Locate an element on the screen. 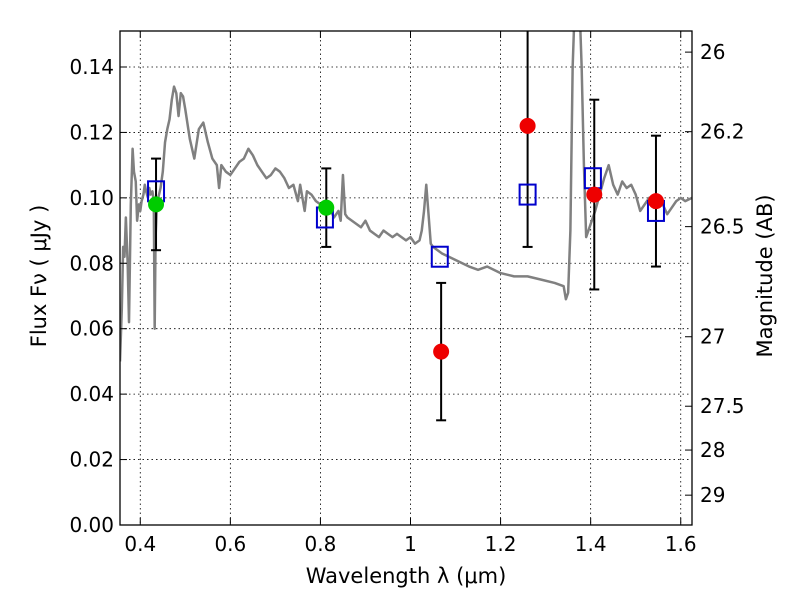 This screenshot has height=600, width=800. y2-tick-label: 27 is located at coordinates (712, 337).